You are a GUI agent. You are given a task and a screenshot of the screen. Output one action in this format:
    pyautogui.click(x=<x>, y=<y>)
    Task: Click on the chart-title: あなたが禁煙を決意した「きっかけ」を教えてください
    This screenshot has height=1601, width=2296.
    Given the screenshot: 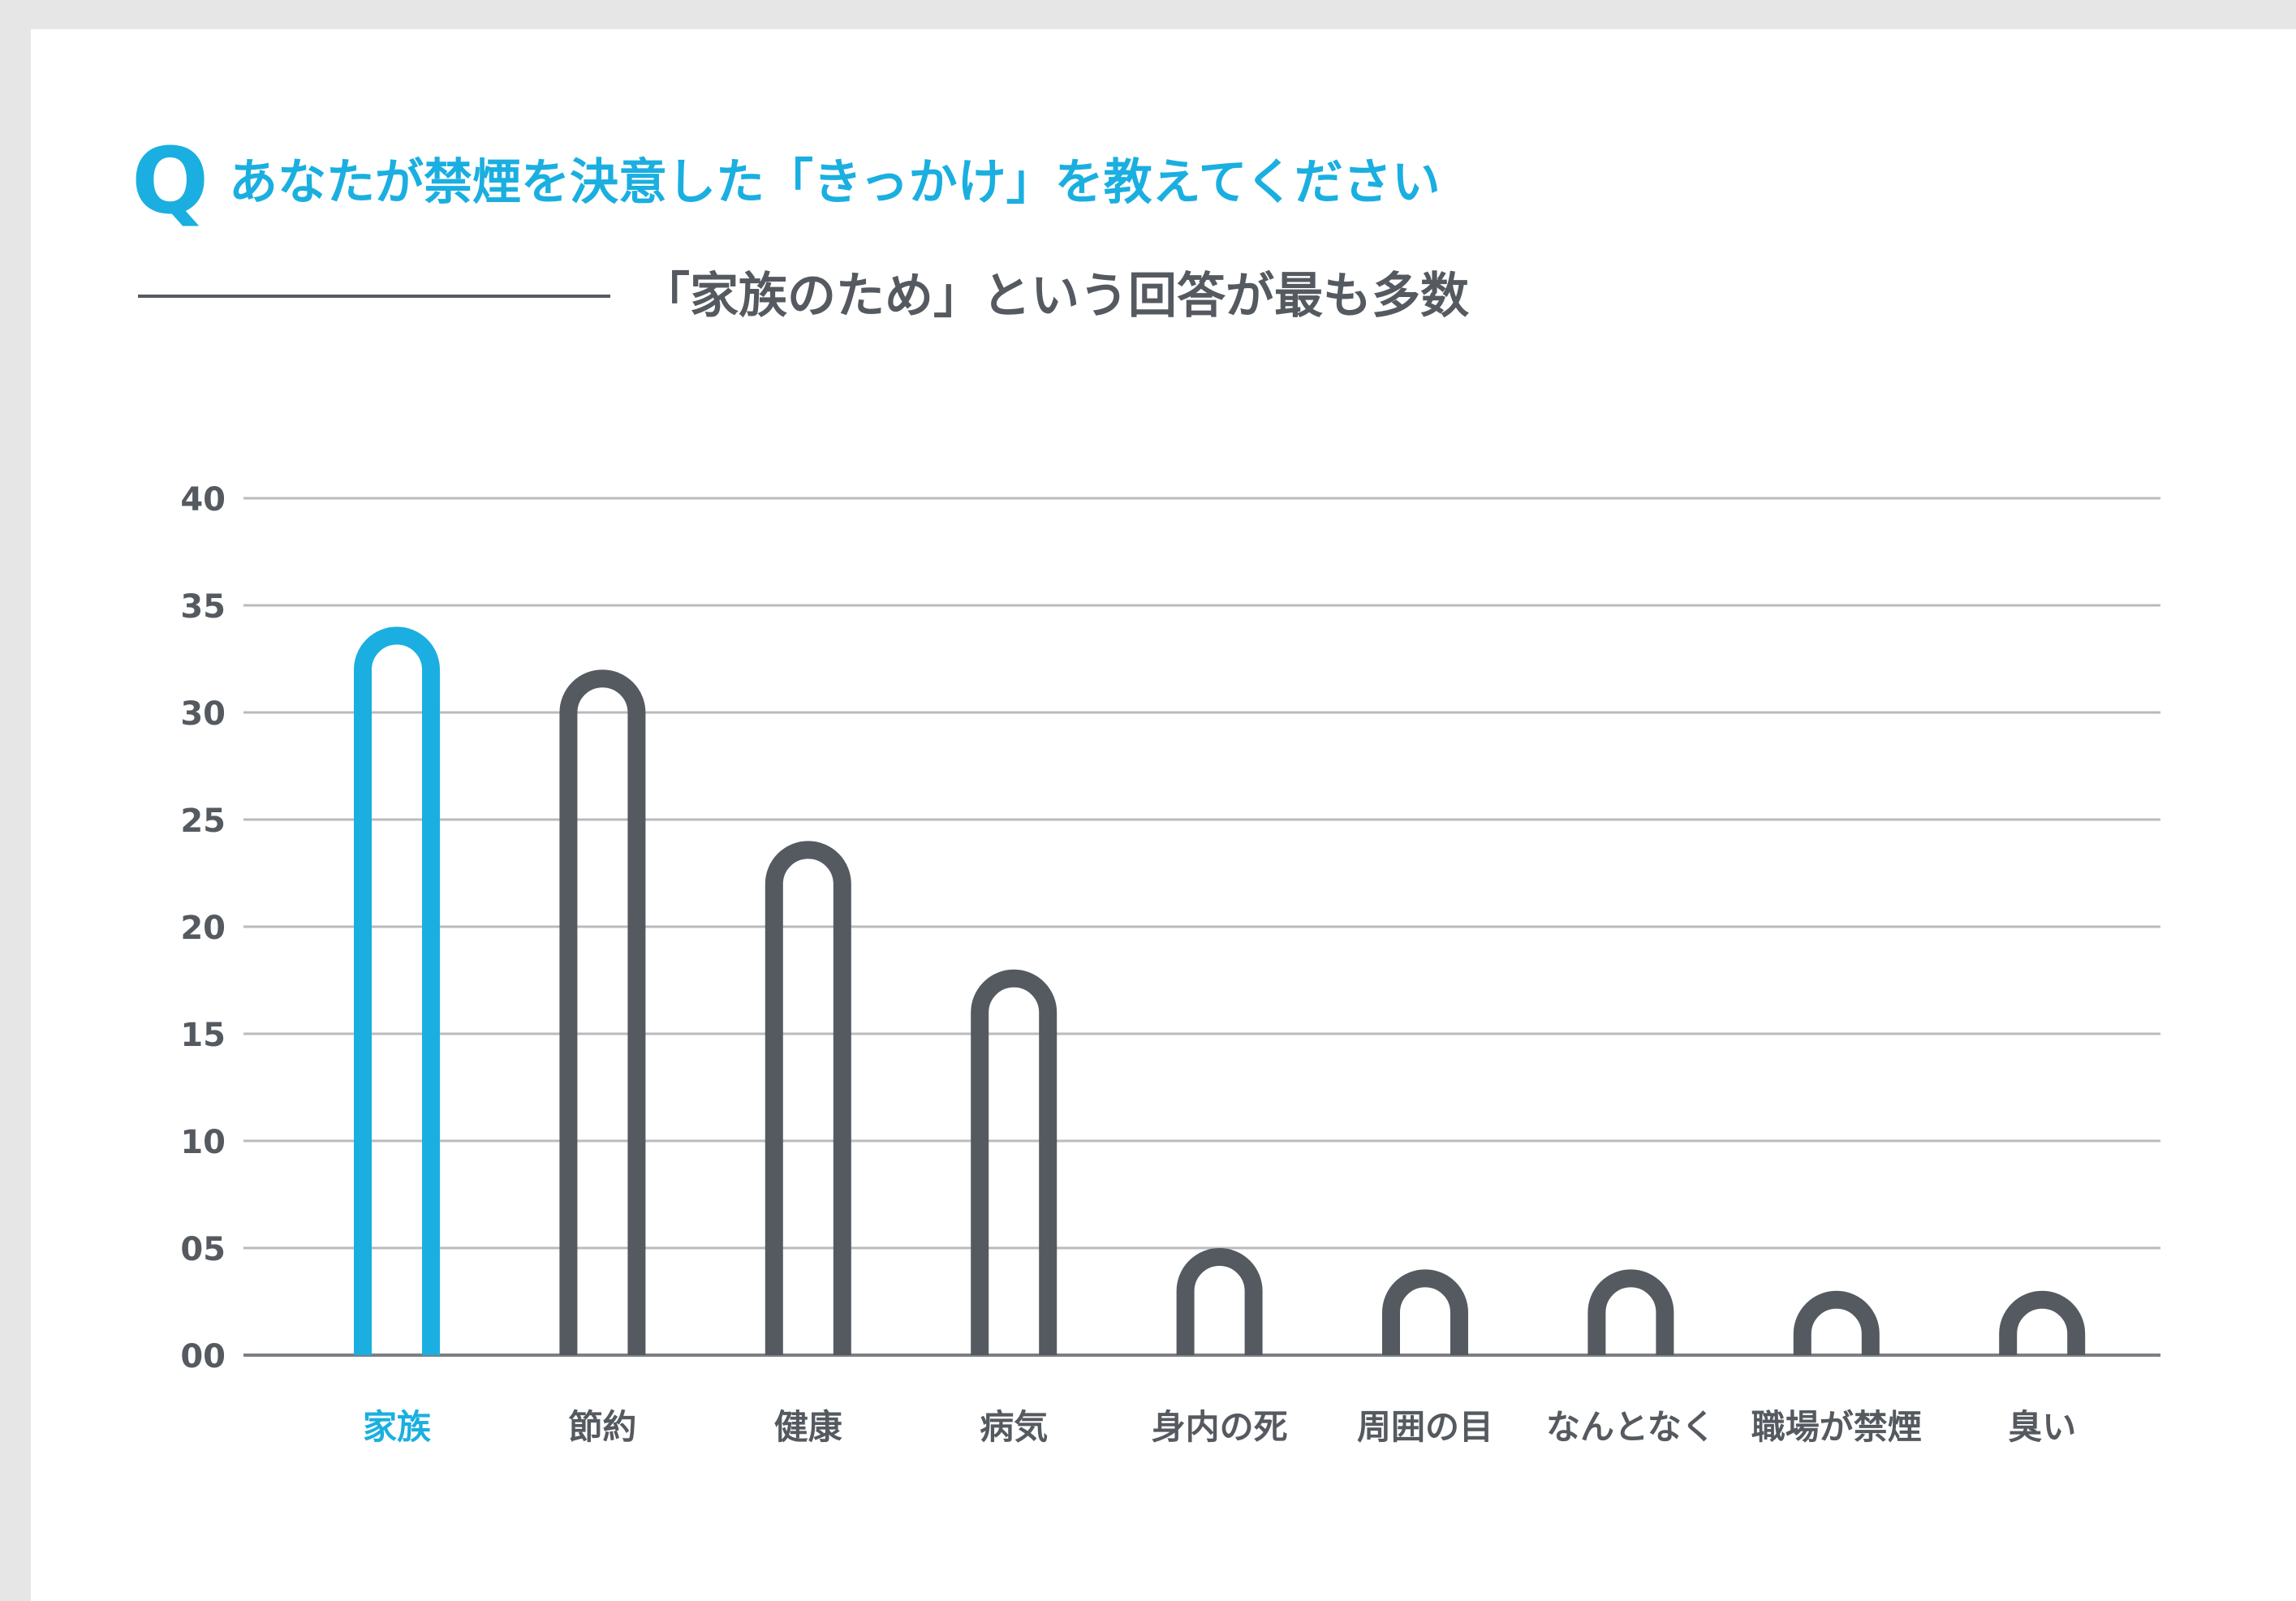 What is the action you would take?
    pyautogui.click(x=835, y=182)
    